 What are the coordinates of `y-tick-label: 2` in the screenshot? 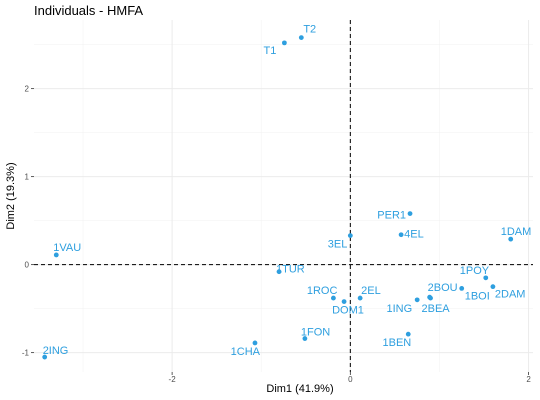 It's located at (27, 89).